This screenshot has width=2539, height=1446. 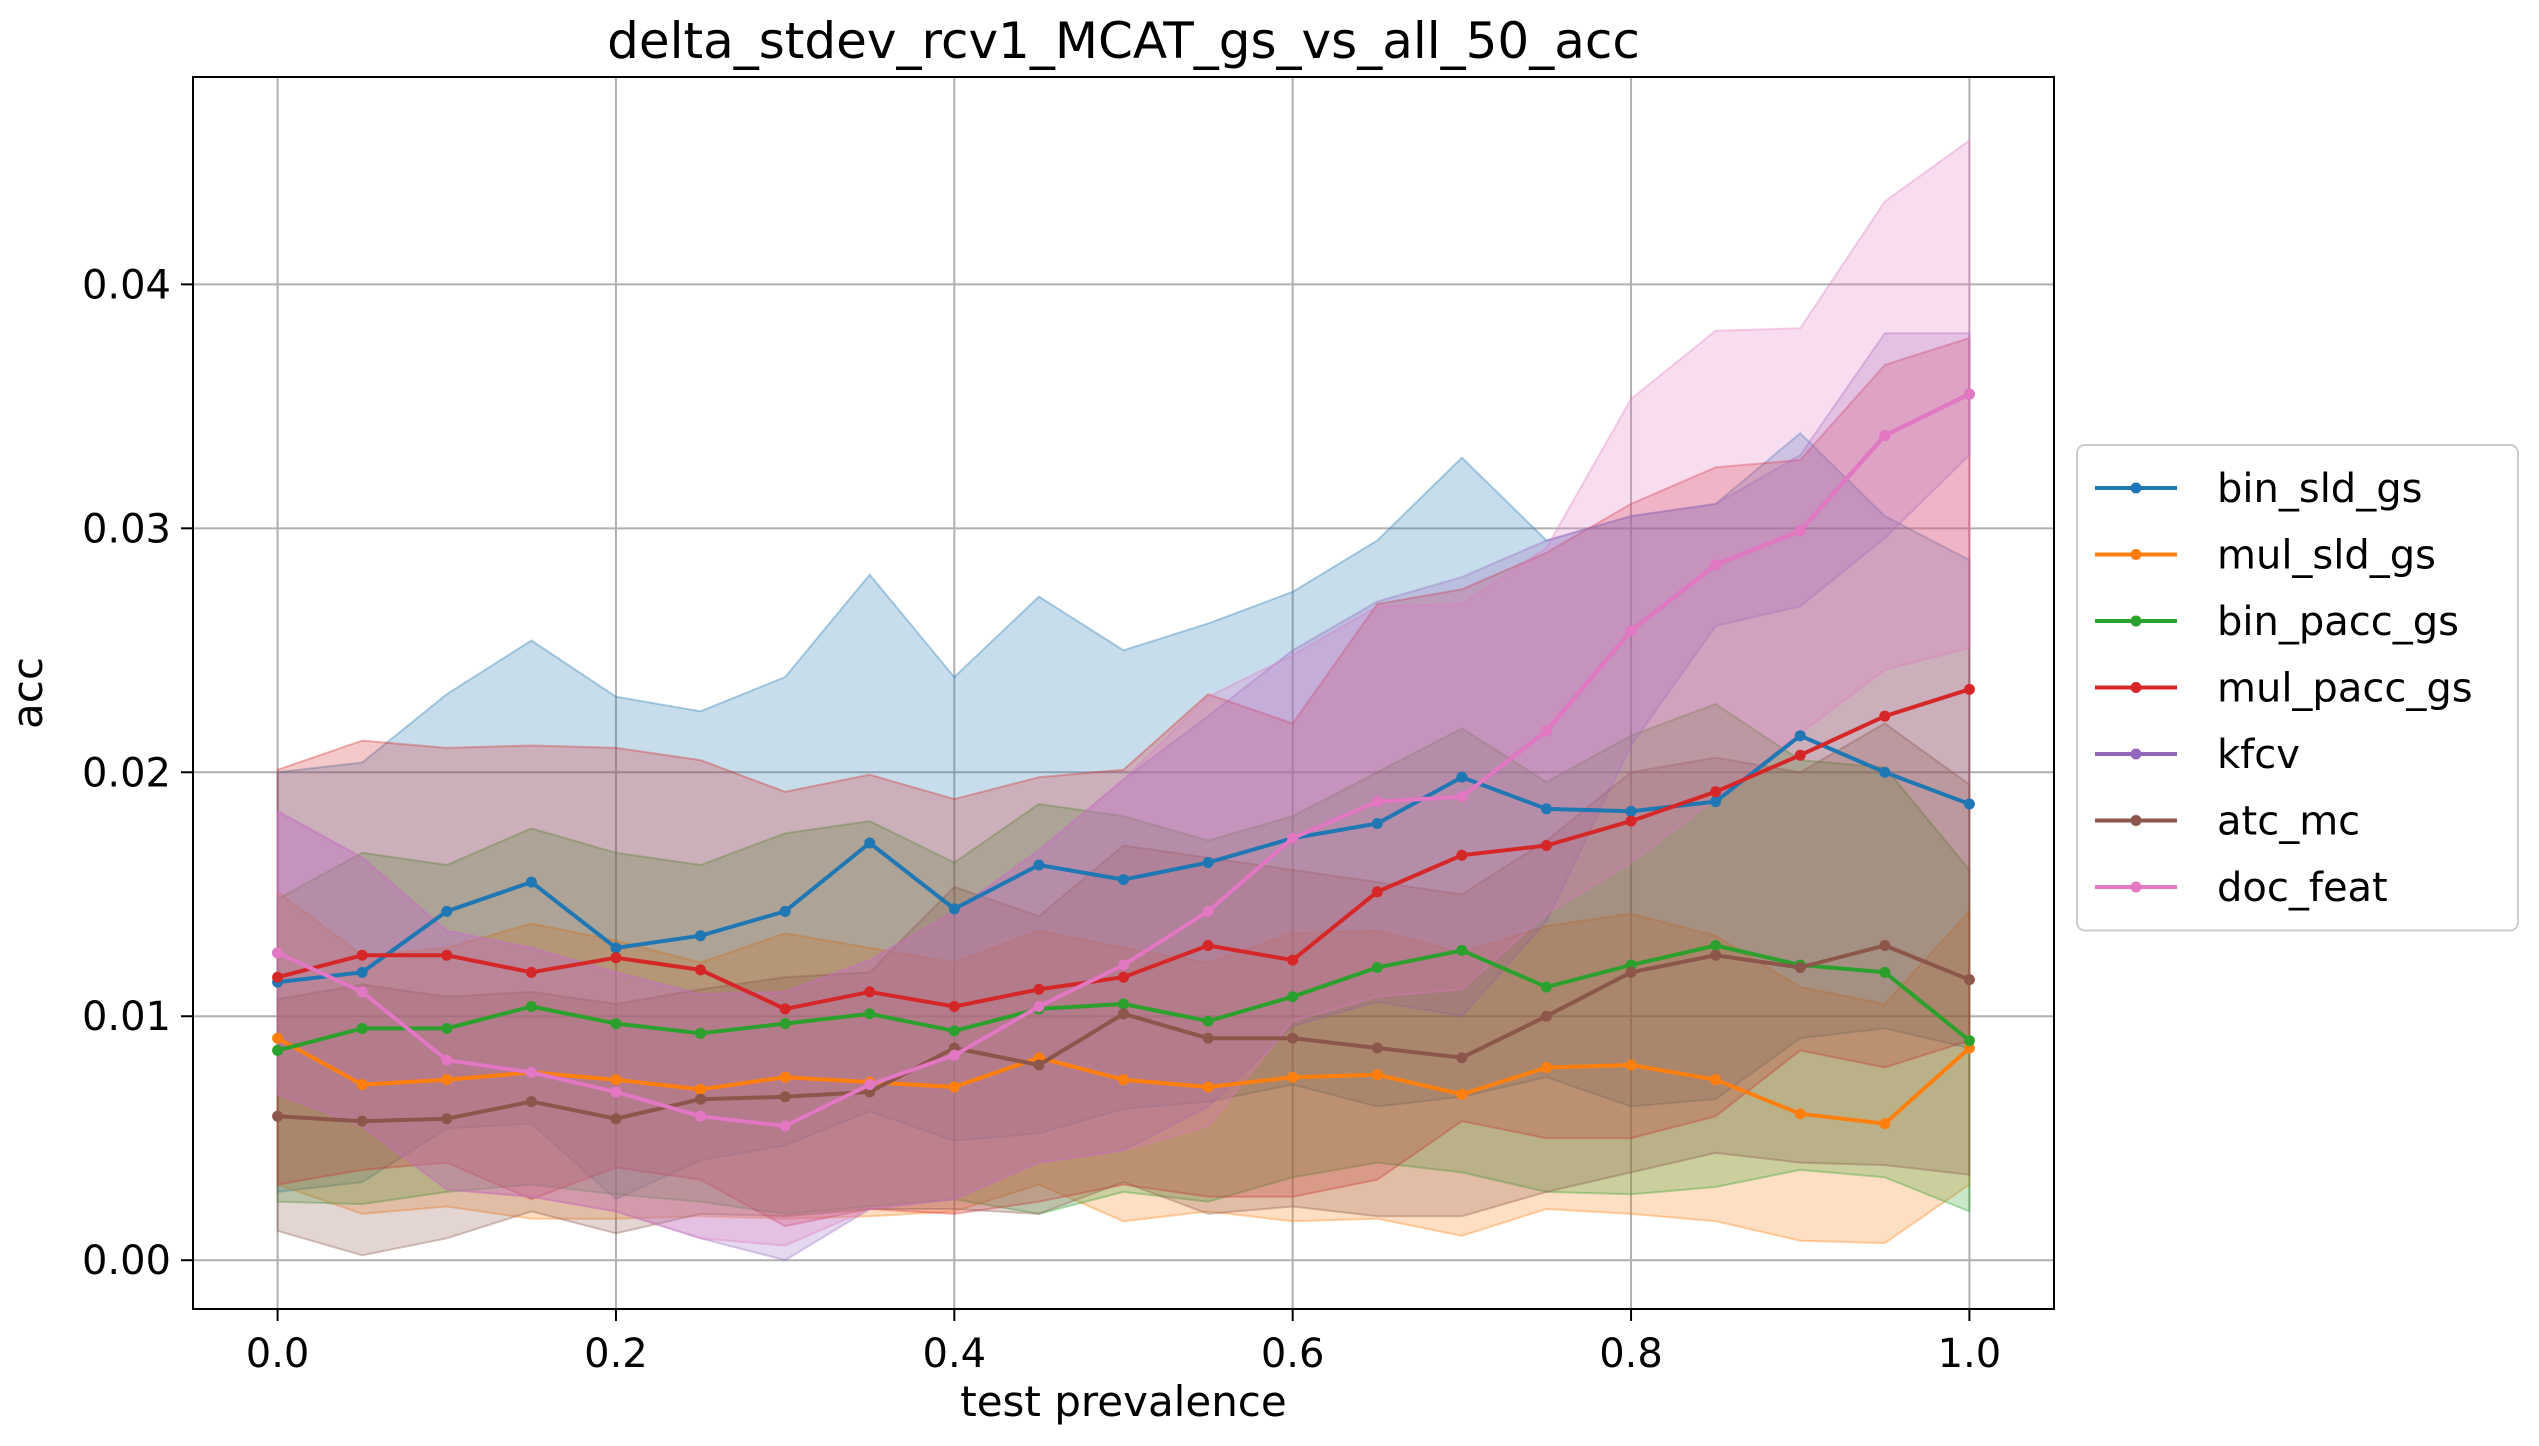 What do you see at coordinates (126, 1261) in the screenshot?
I see `y-tick-label: 0.00` at bounding box center [126, 1261].